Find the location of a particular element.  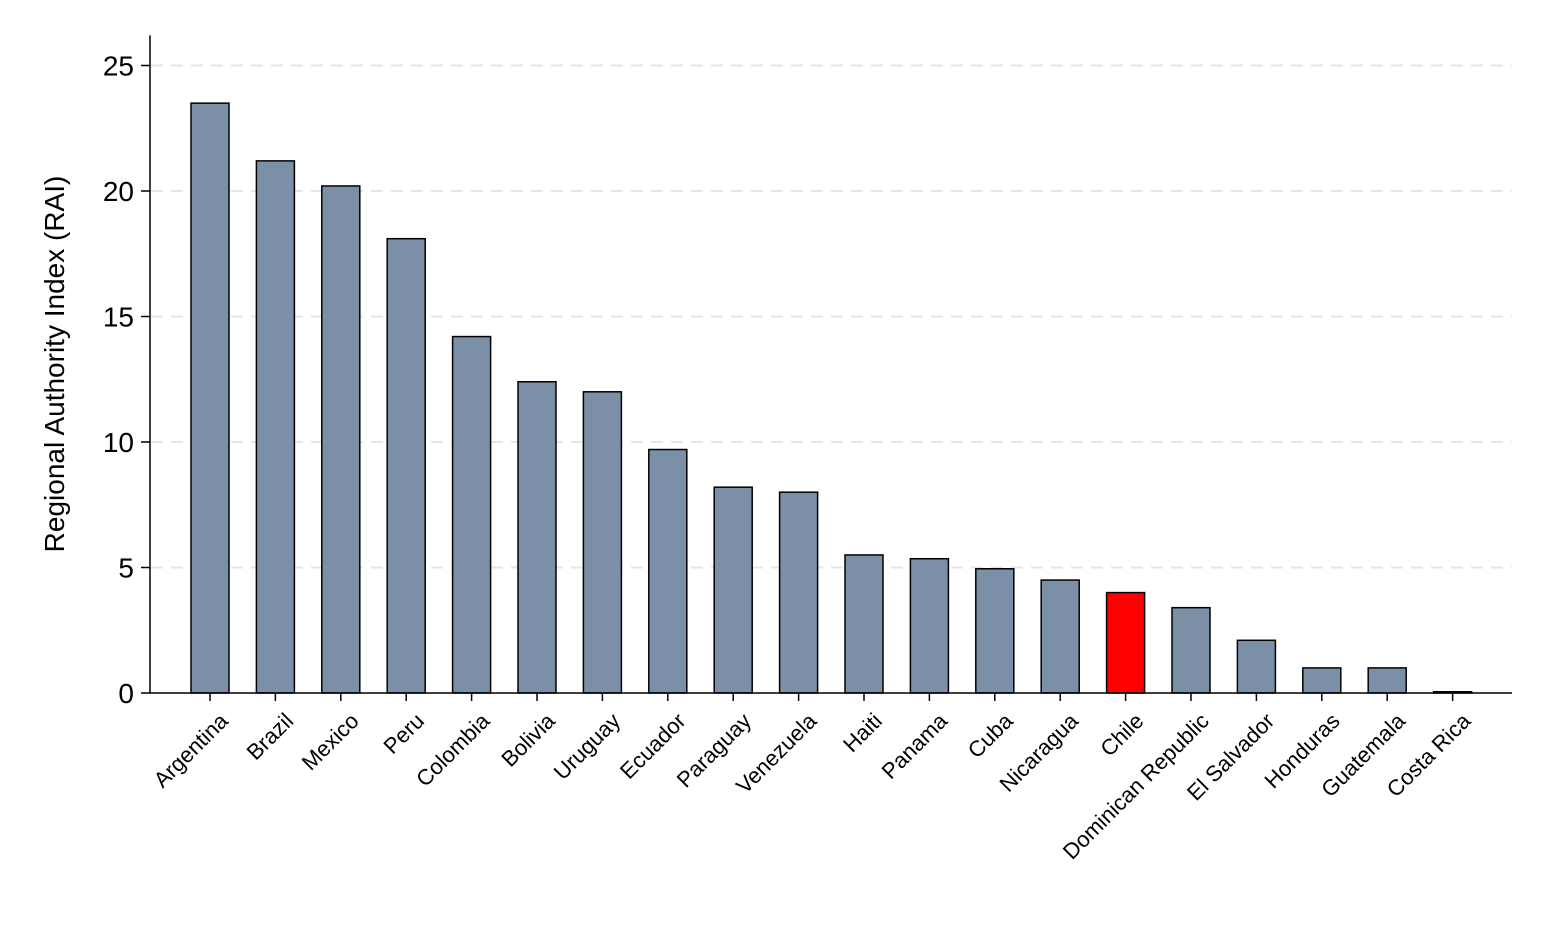

bar-peru is located at coordinates (406, 465).